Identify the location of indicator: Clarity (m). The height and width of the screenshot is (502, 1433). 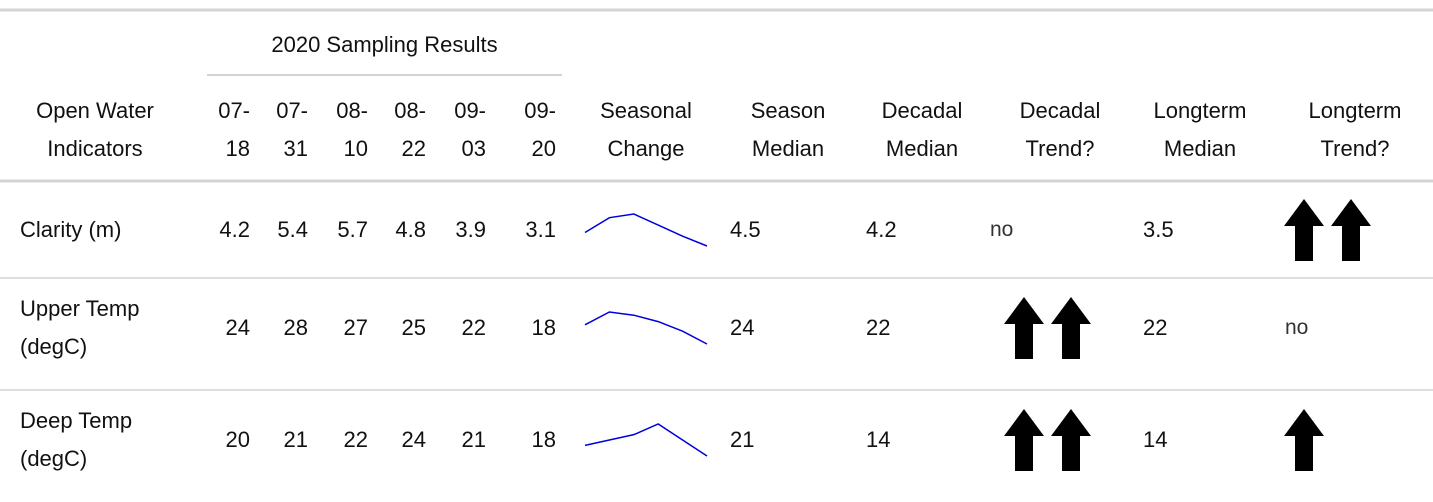
(71, 229).